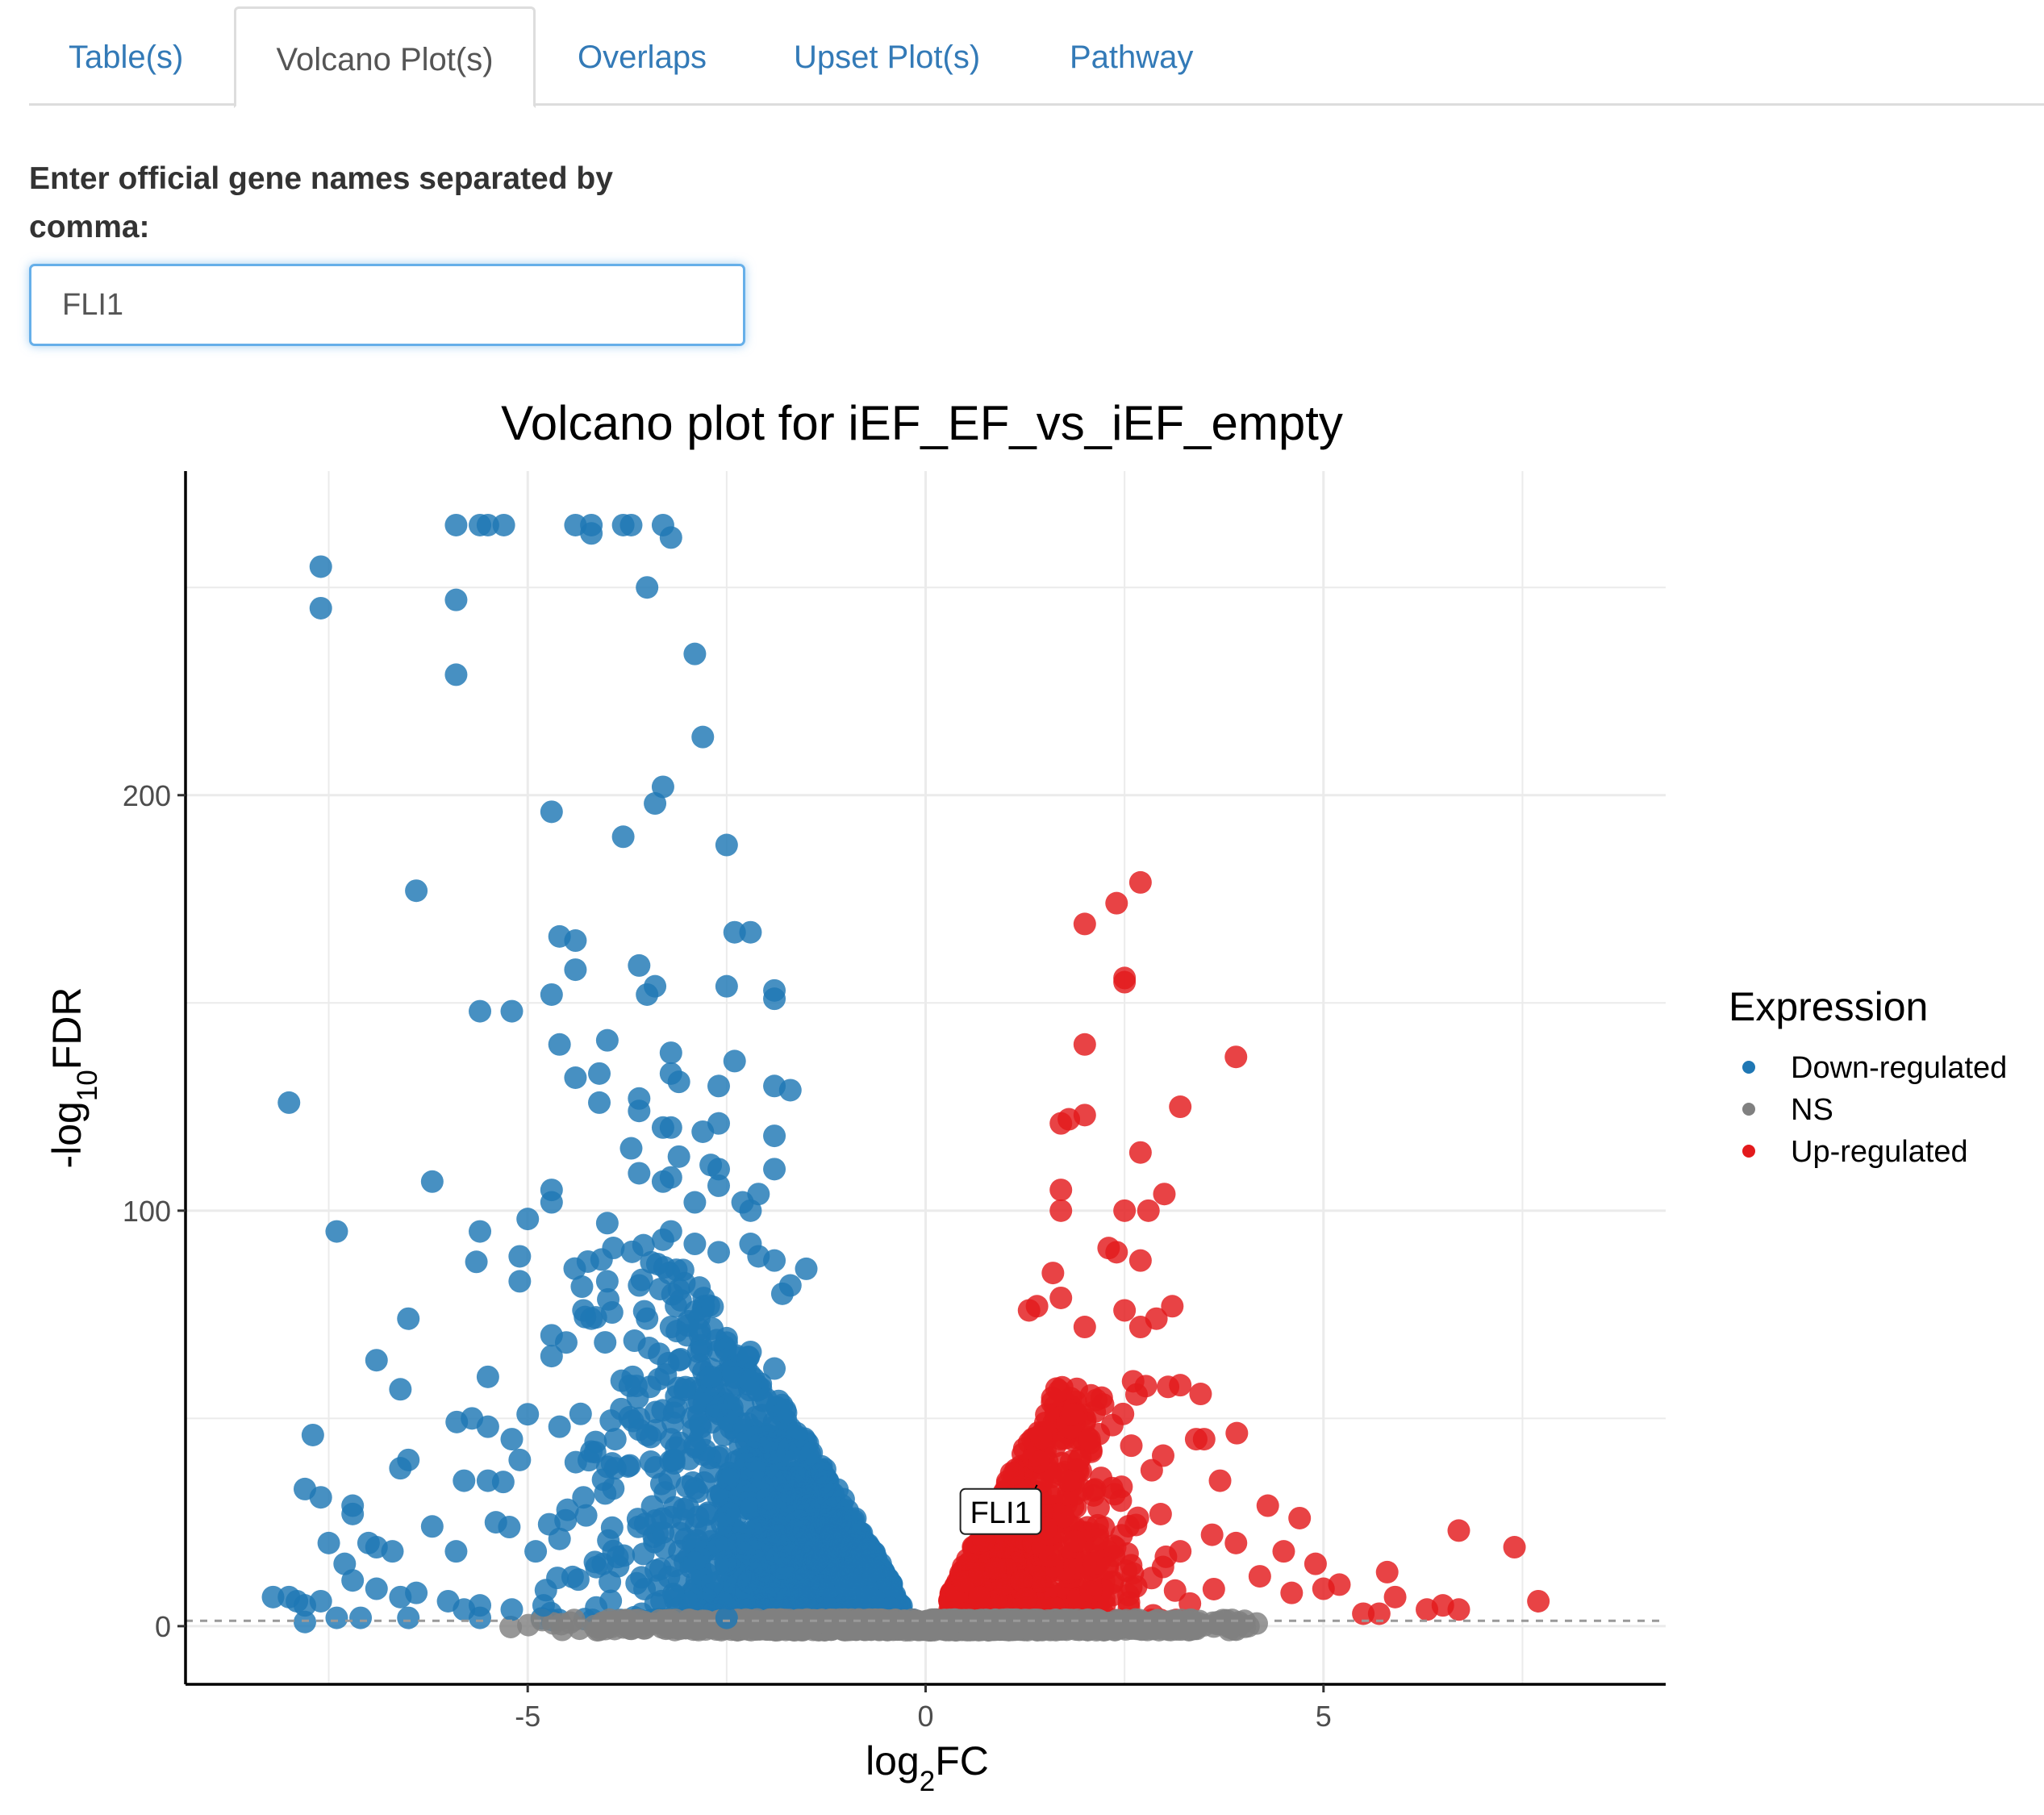 Image resolution: width=2044 pixels, height=1815 pixels. I want to click on tab-overlaps: Overlaps, so click(642, 58).